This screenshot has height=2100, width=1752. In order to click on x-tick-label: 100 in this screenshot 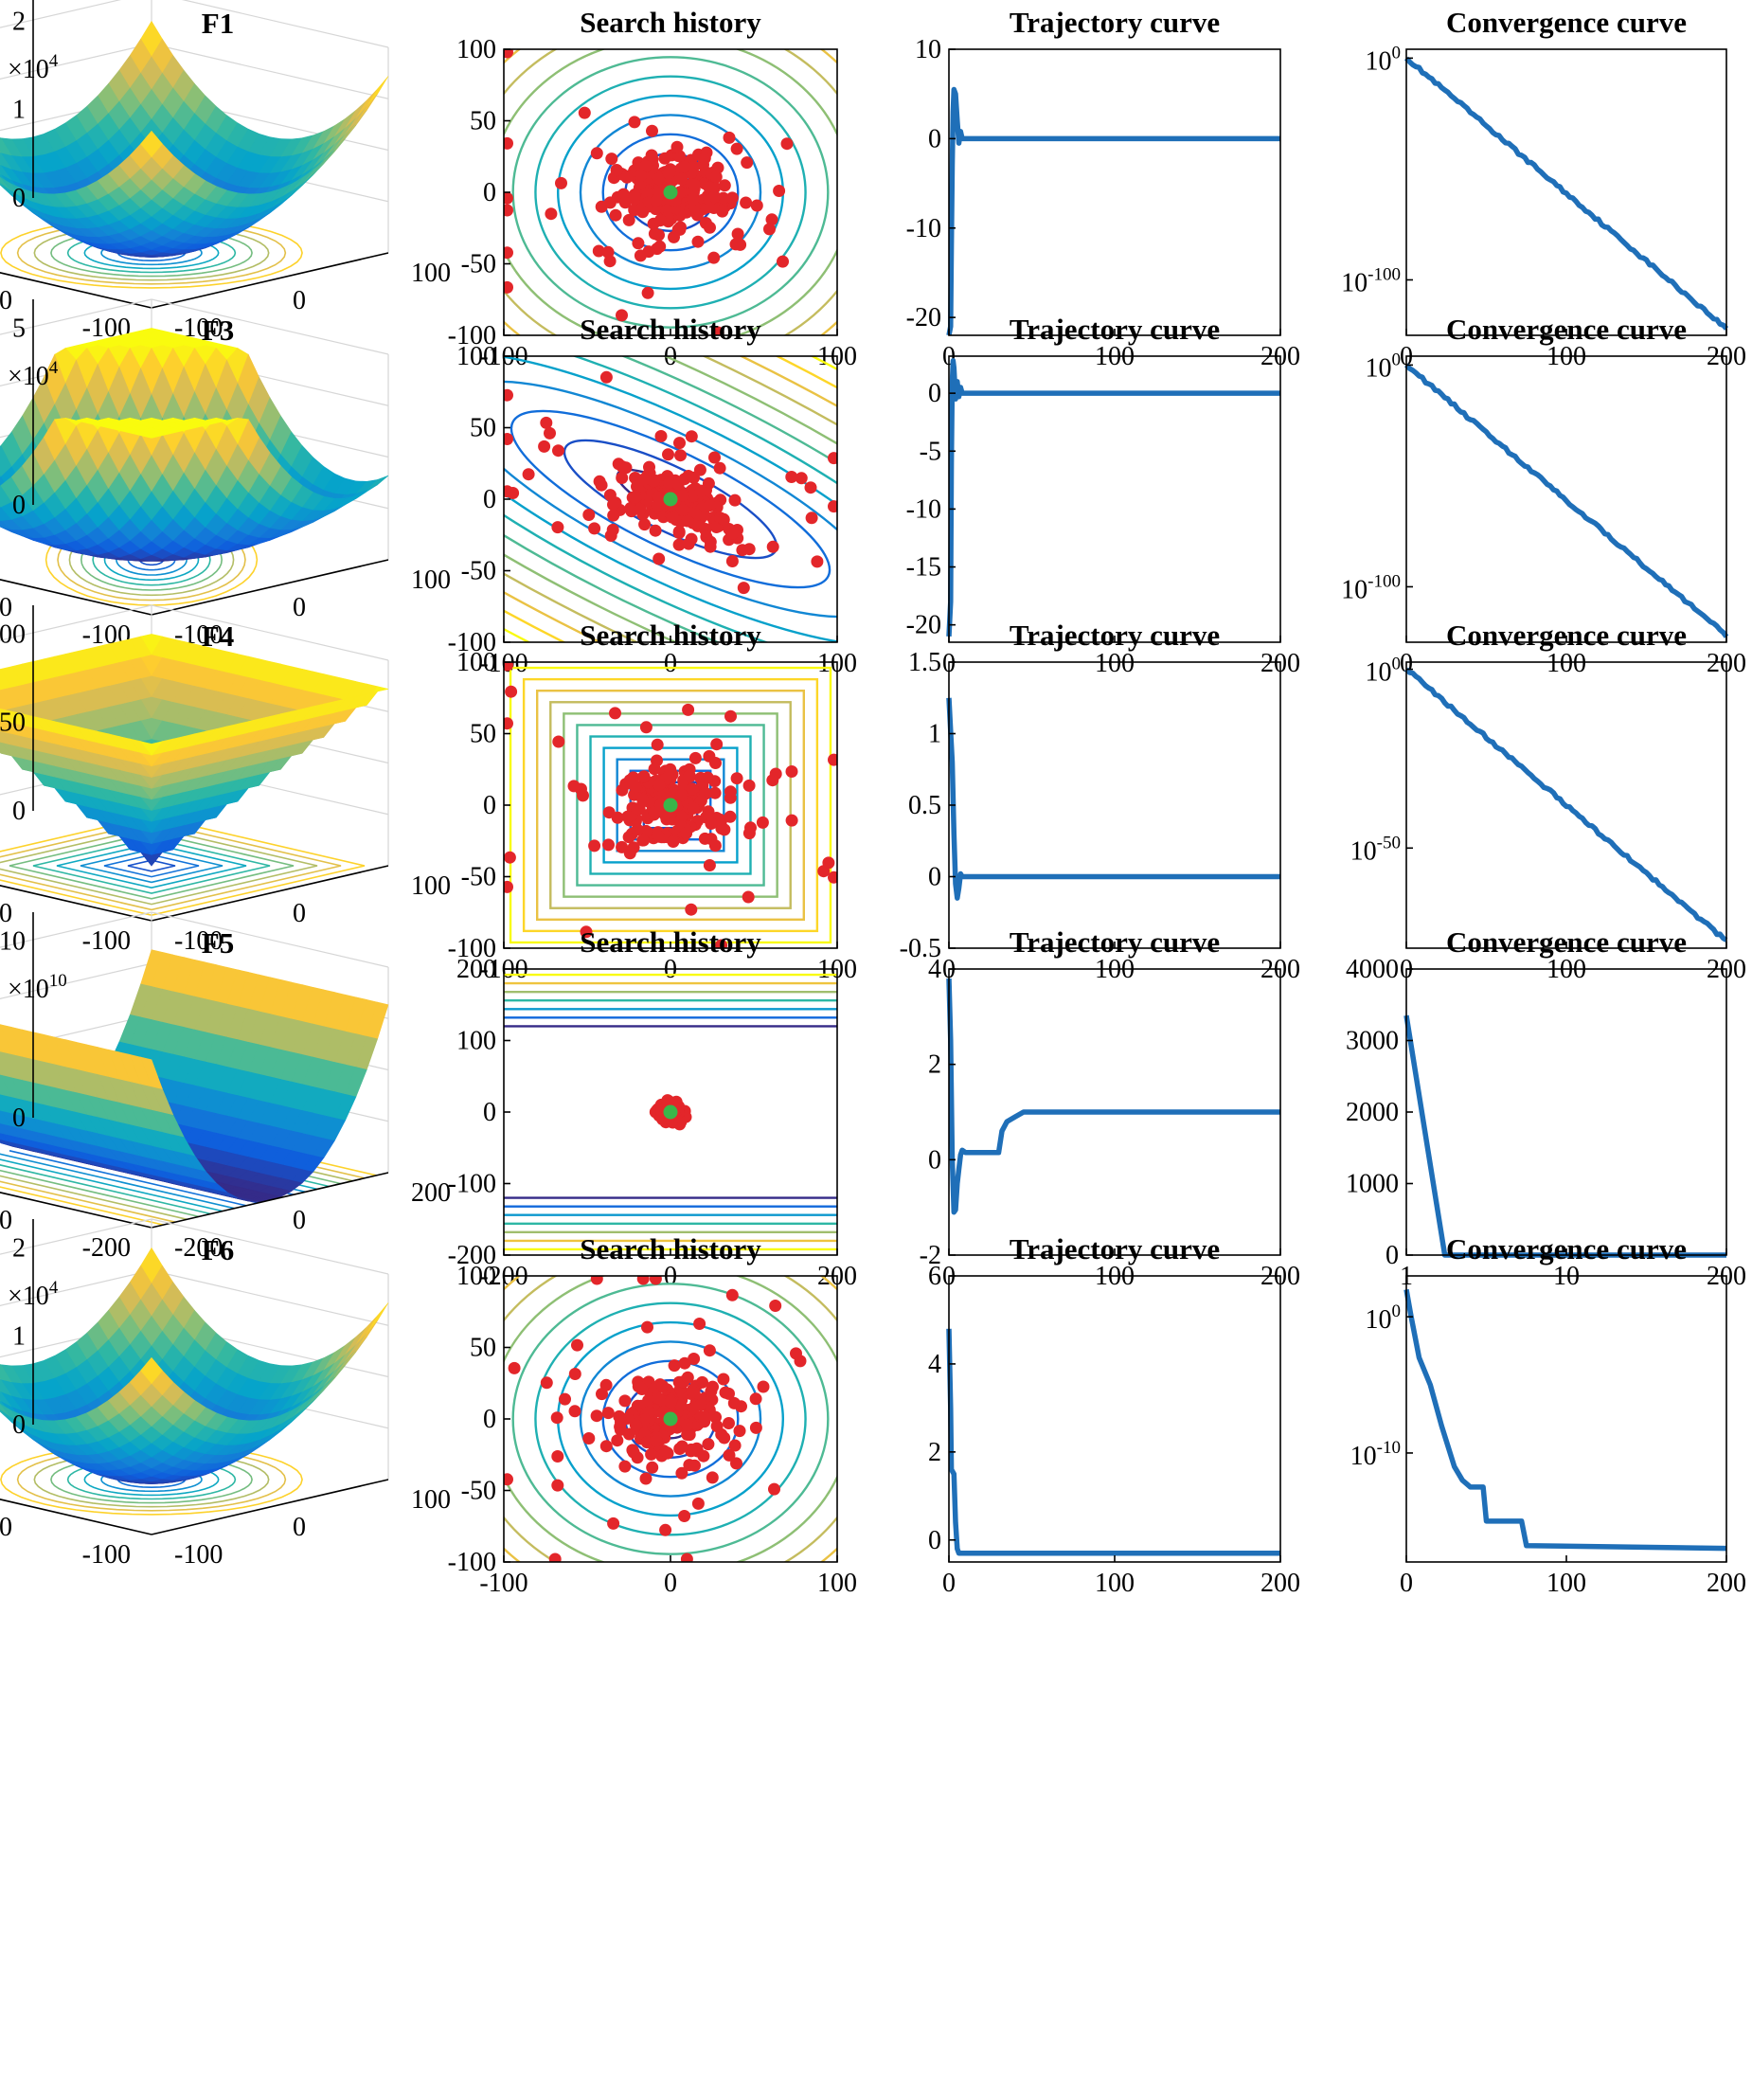, I will do `click(1566, 663)`.